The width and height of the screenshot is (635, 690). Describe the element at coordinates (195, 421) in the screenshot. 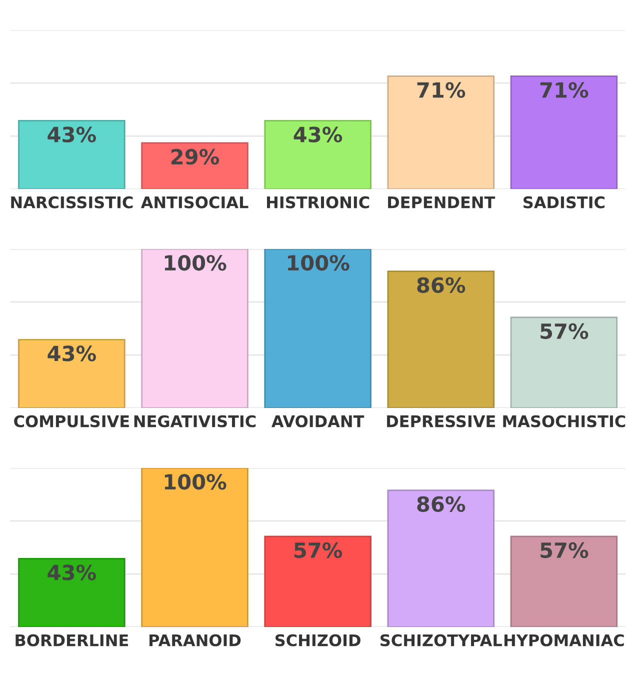

I see `x-tick-label: NEGATIVISTIC` at that location.